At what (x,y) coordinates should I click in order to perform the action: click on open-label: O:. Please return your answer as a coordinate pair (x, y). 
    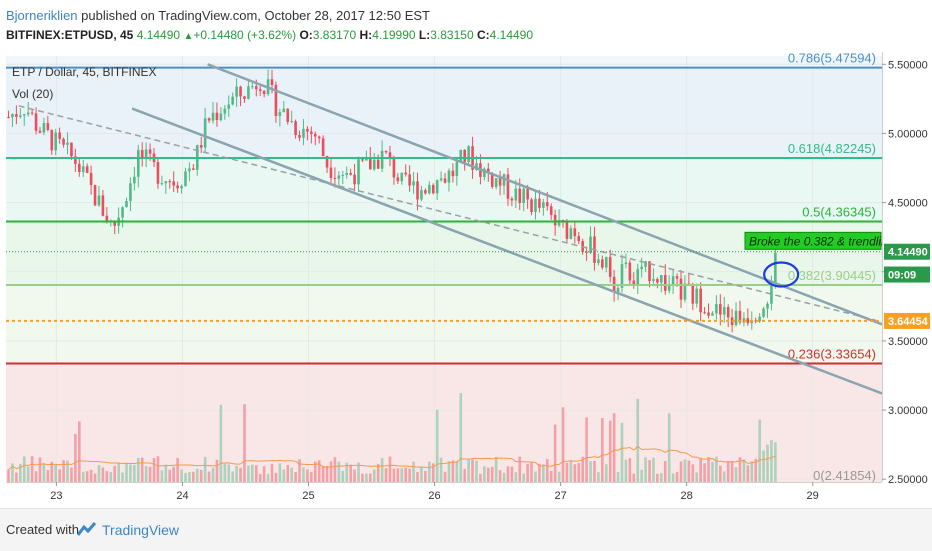
    Looking at the image, I should click on (306, 35).